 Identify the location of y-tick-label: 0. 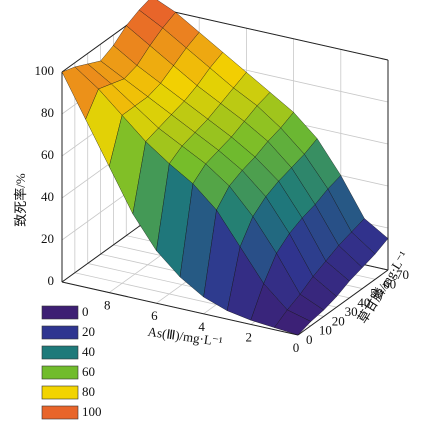
(309, 339).